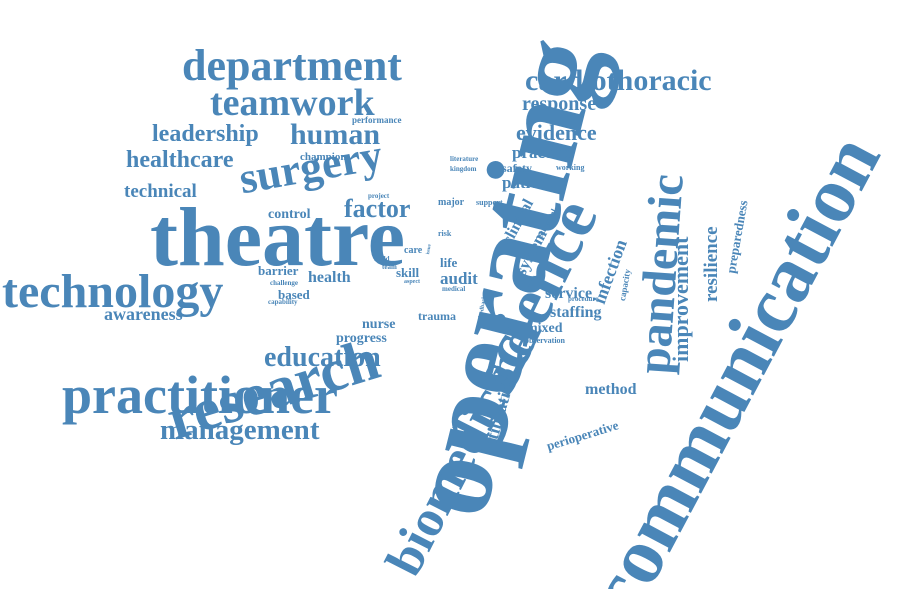  What do you see at coordinates (464, 159) in the screenshot?
I see `word-literature: literature` at bounding box center [464, 159].